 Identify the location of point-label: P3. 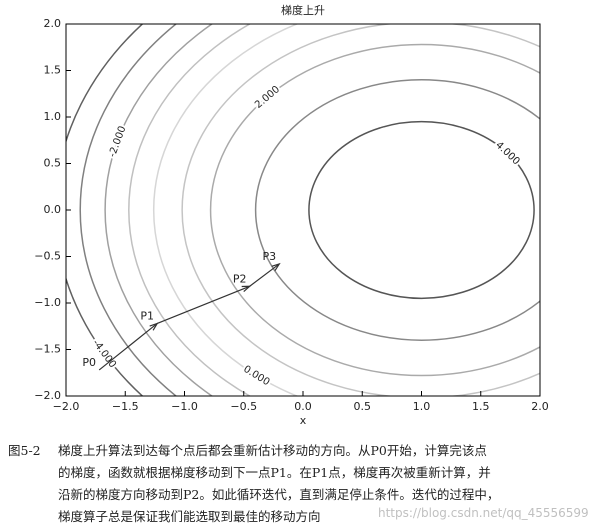
(269, 256).